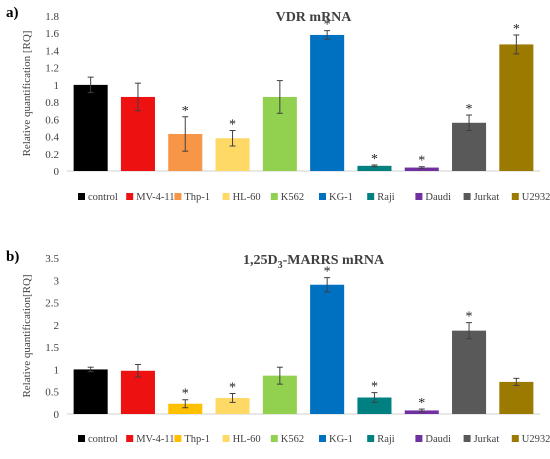  I want to click on y-tick-label: 1.6, so click(52, 34).